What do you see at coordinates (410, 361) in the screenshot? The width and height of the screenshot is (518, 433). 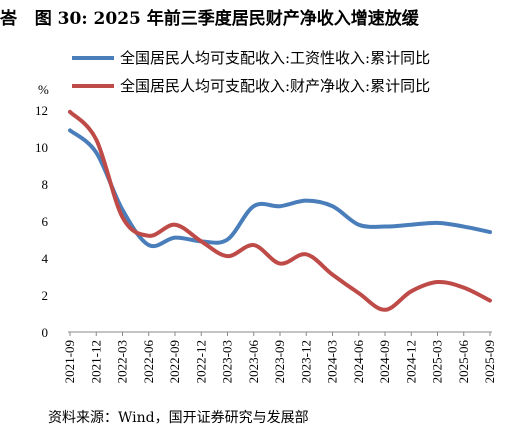 I see `x-tick-label: 2024-12` at bounding box center [410, 361].